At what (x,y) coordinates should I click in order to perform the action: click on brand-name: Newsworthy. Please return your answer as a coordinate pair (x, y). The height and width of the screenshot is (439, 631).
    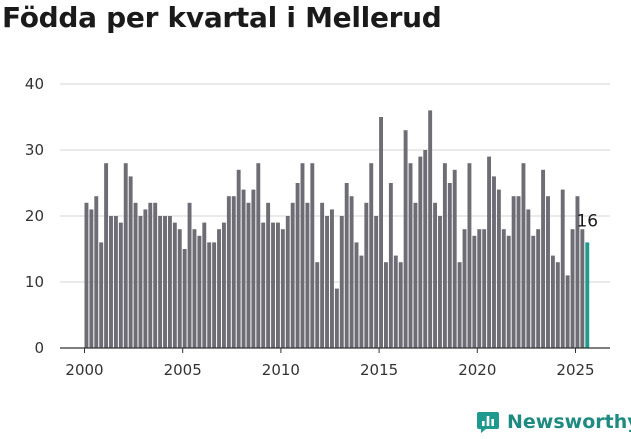
    Looking at the image, I should click on (569, 422).